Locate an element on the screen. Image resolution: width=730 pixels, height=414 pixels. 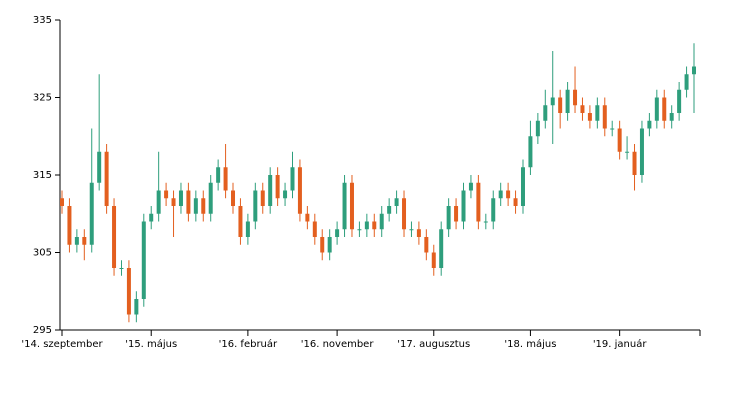
y-tick-label: 305 is located at coordinates (42, 253).